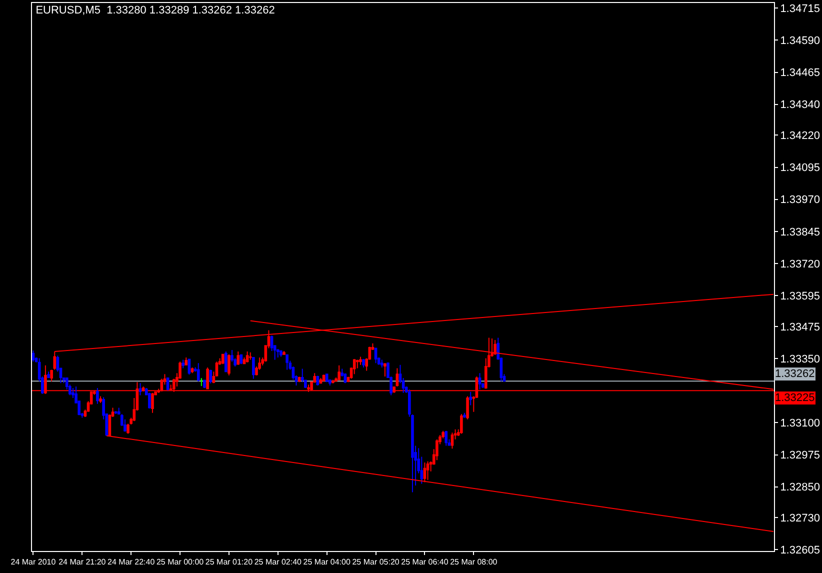 The width and height of the screenshot is (822, 573). Describe the element at coordinates (800, 327) in the screenshot. I see `y-tick-label: 1.33475` at that location.